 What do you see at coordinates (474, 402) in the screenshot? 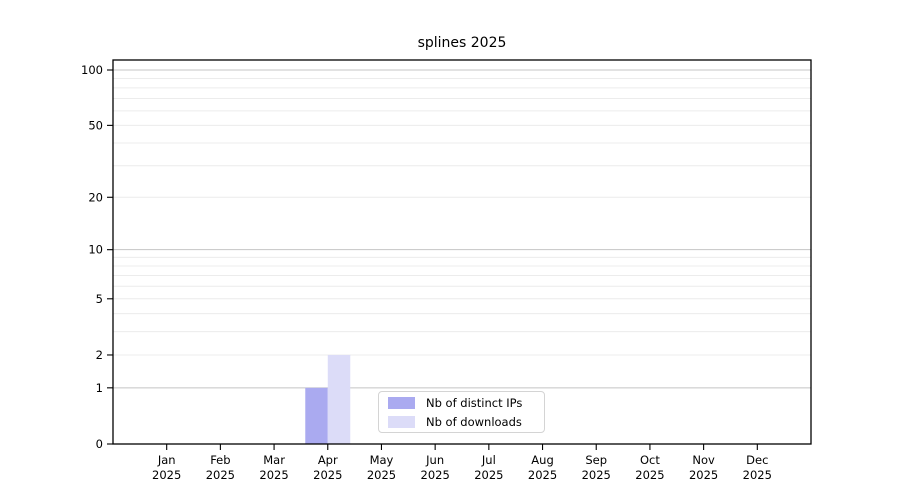
I see `legend-label-distinct-ips: Nb of distinct IPs` at bounding box center [474, 402].